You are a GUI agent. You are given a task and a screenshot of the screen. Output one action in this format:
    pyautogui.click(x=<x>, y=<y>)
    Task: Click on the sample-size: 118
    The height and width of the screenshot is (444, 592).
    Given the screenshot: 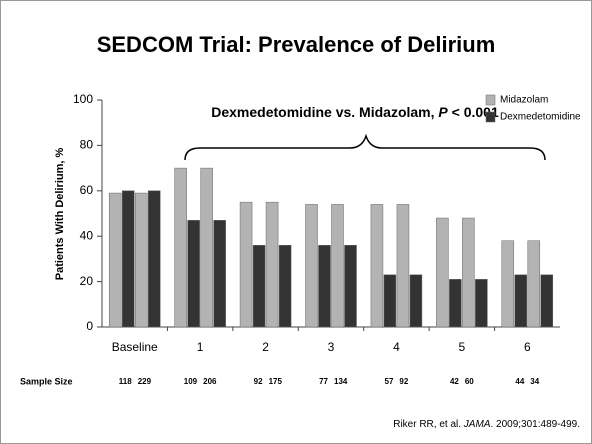 What is the action you would take?
    pyautogui.click(x=125, y=381)
    